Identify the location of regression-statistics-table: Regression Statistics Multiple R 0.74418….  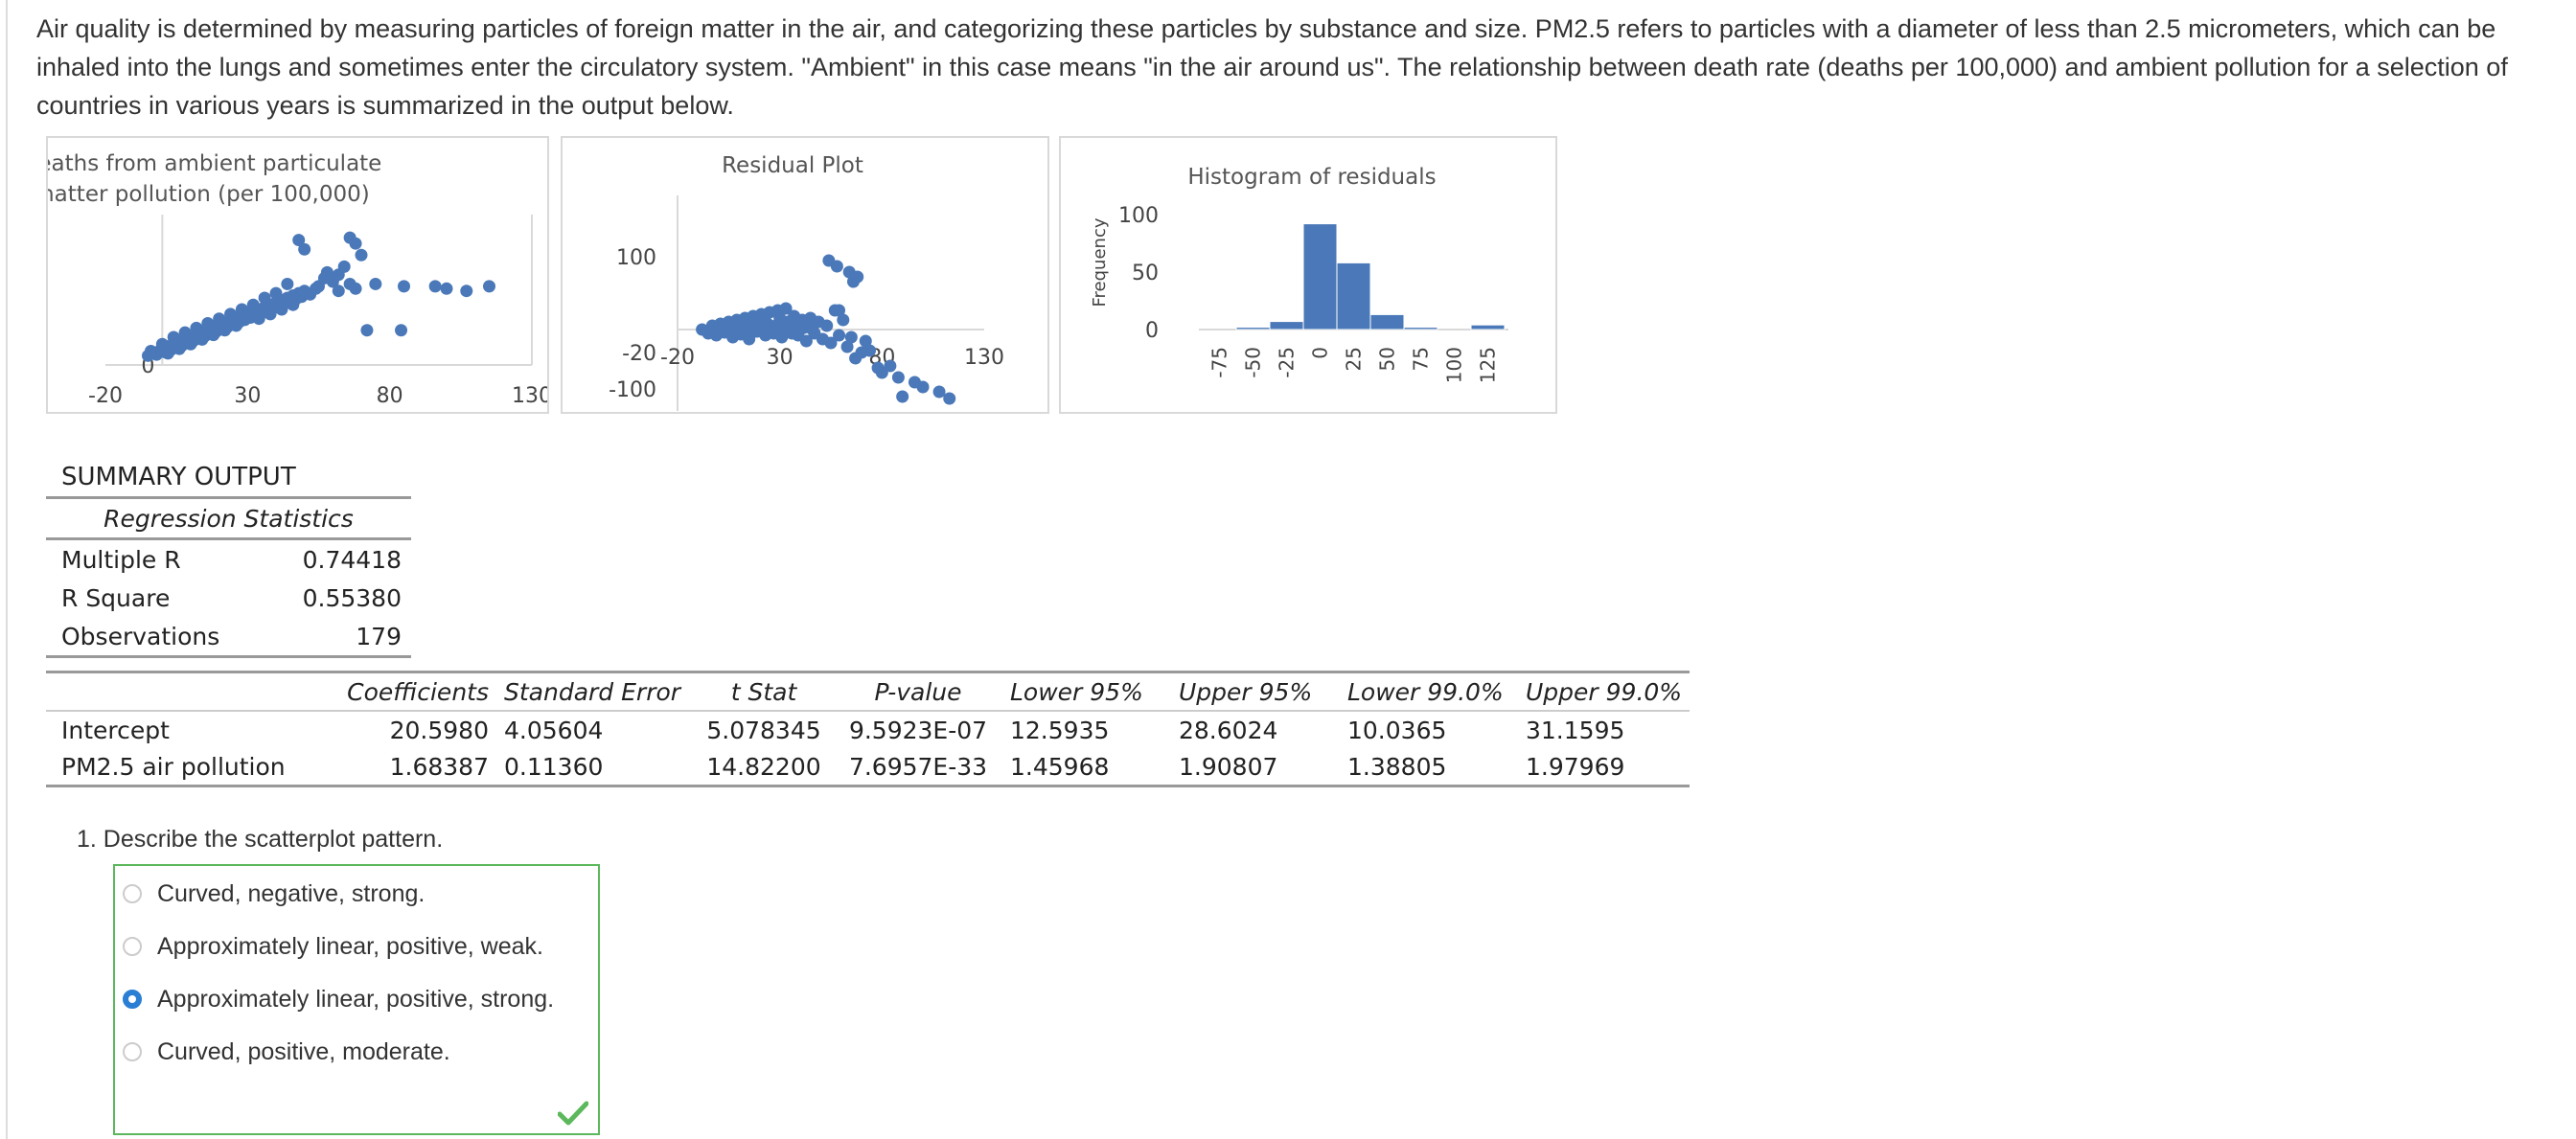
(228, 577).